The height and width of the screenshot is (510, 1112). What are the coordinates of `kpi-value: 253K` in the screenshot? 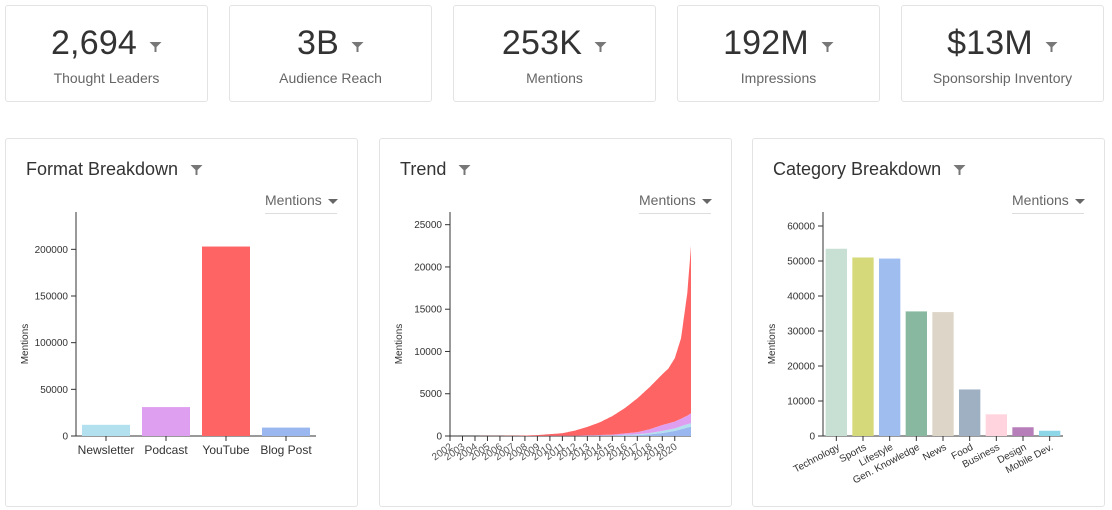 It's located at (542, 43).